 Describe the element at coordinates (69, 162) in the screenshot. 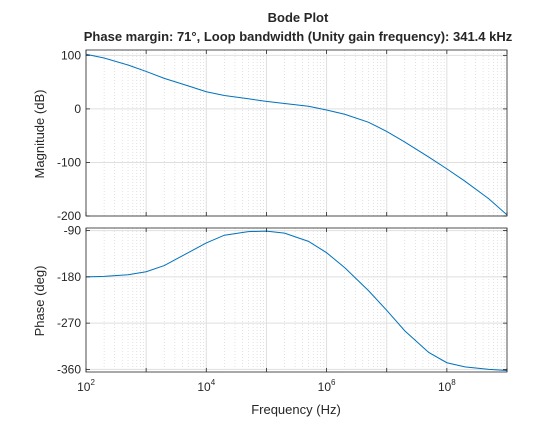

I see `mag-y-tick-label: -100` at that location.